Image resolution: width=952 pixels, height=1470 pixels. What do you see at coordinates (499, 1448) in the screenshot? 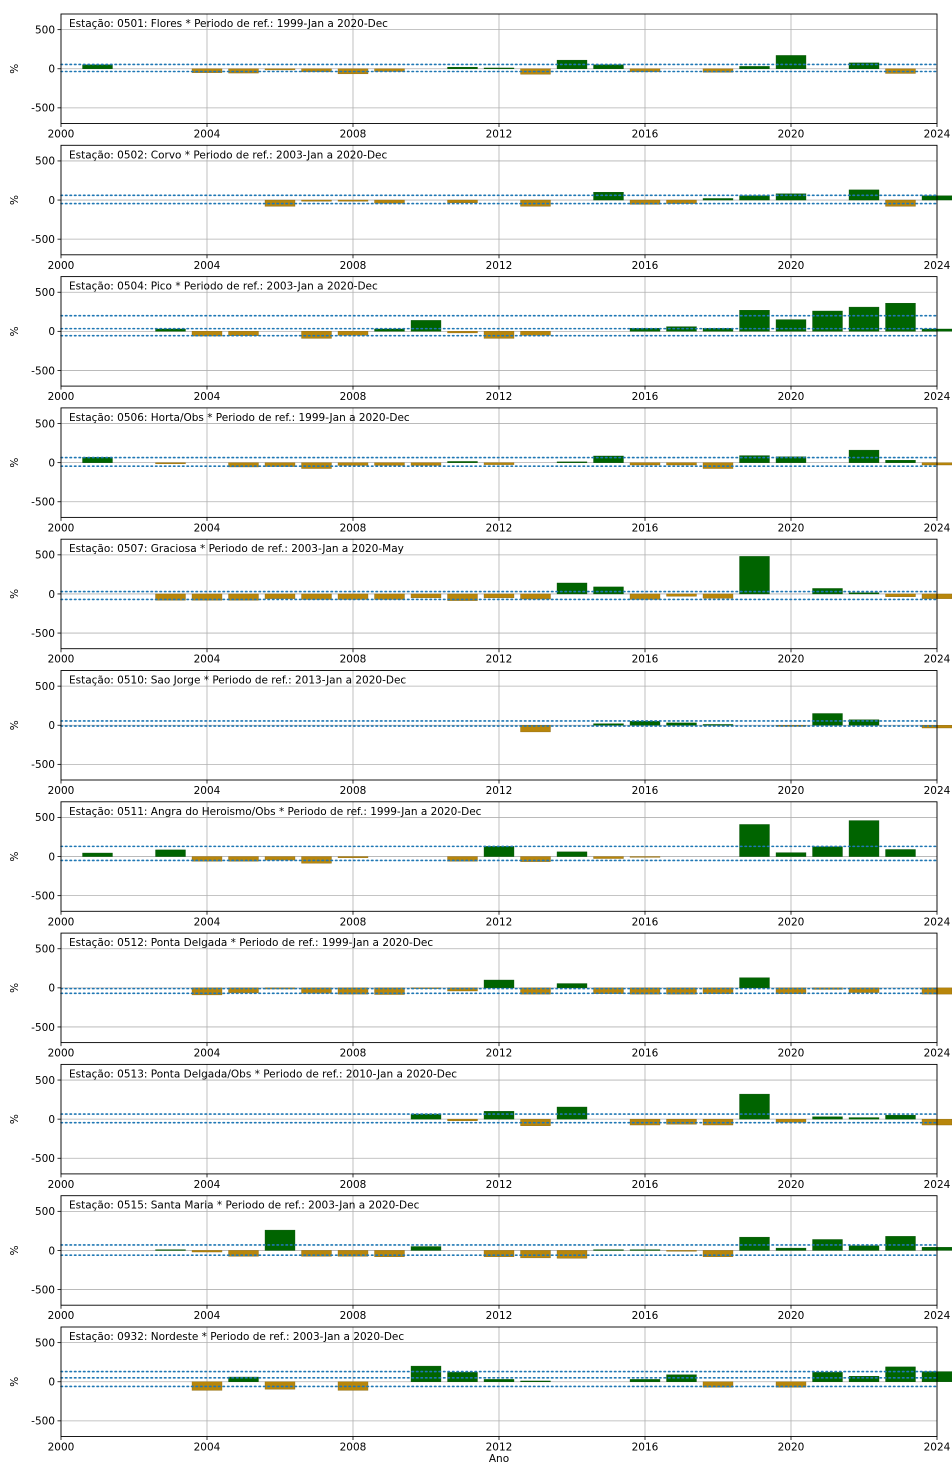
I see `x-tick-label: 2012` at bounding box center [499, 1448].